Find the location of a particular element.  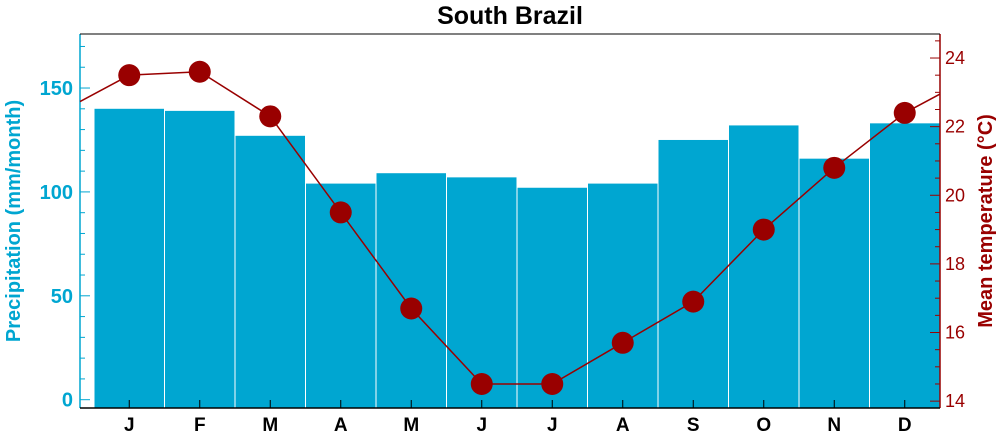

y-tick-label-left: 50 is located at coordinates (62, 297).